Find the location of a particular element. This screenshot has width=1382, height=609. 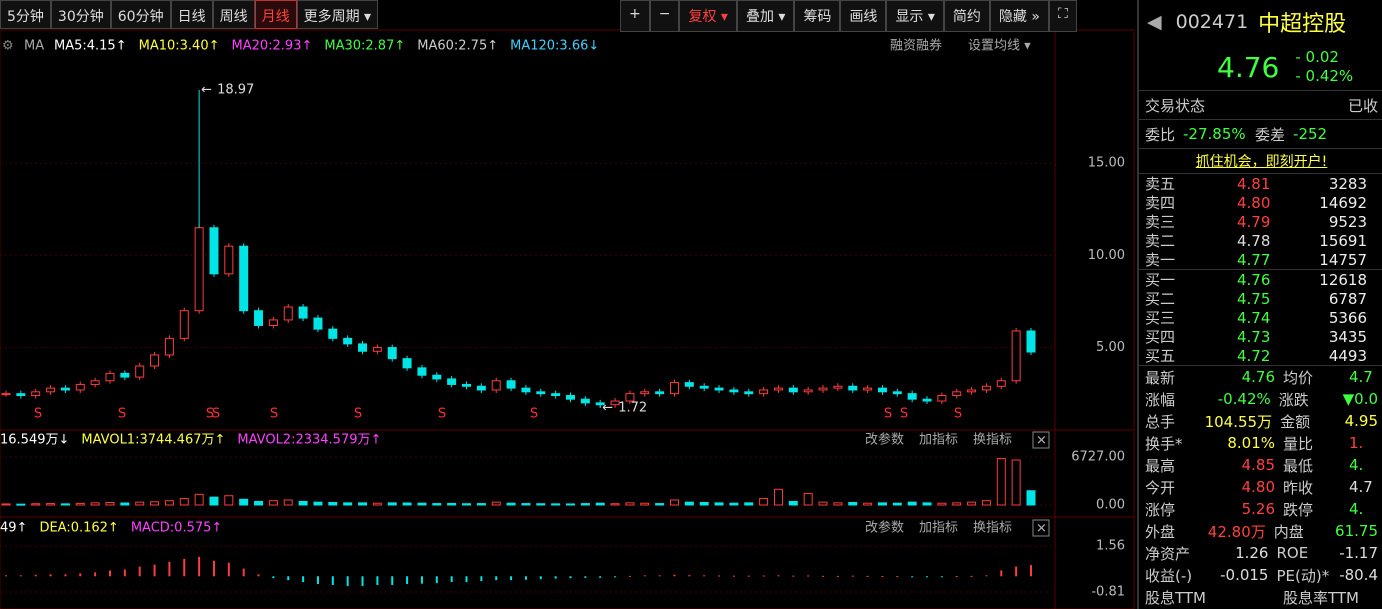

stat-row: 涨停 5.26 跌停 4. is located at coordinates (1260, 509).